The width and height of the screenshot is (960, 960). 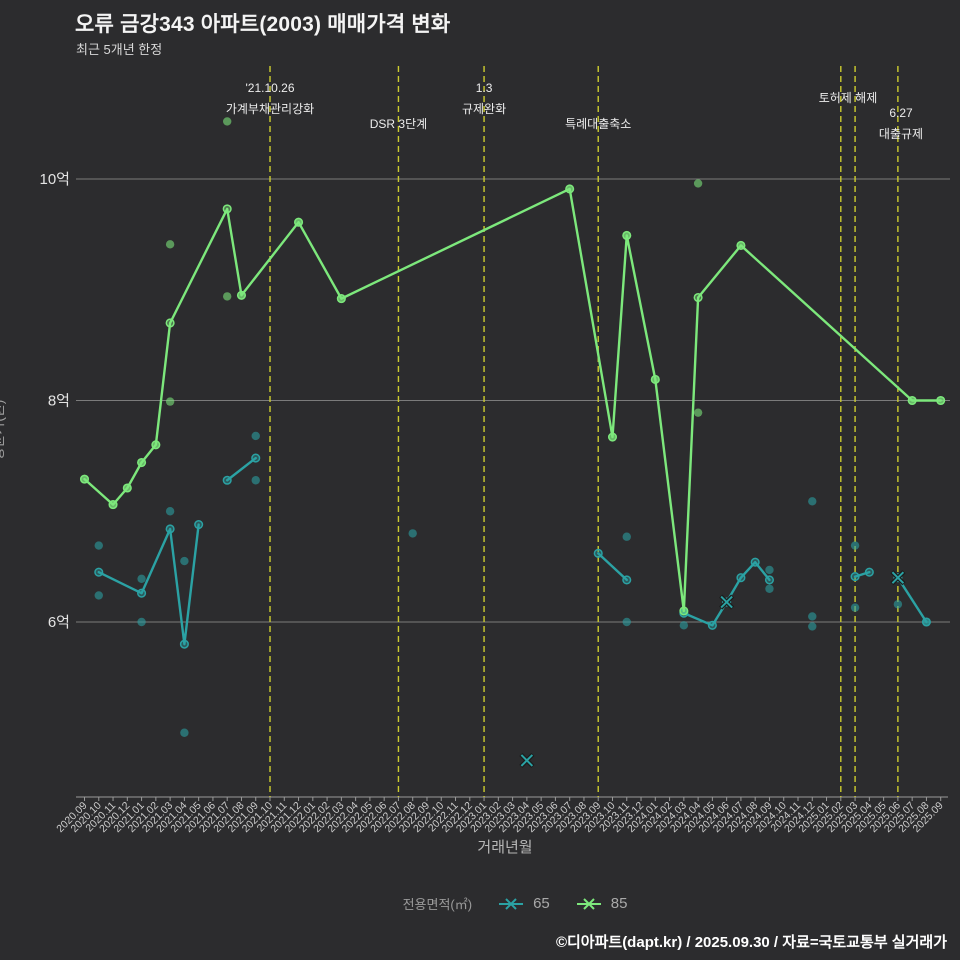 What do you see at coordinates (511, 903) in the screenshot?
I see `legend-marker-65-icon` at bounding box center [511, 903].